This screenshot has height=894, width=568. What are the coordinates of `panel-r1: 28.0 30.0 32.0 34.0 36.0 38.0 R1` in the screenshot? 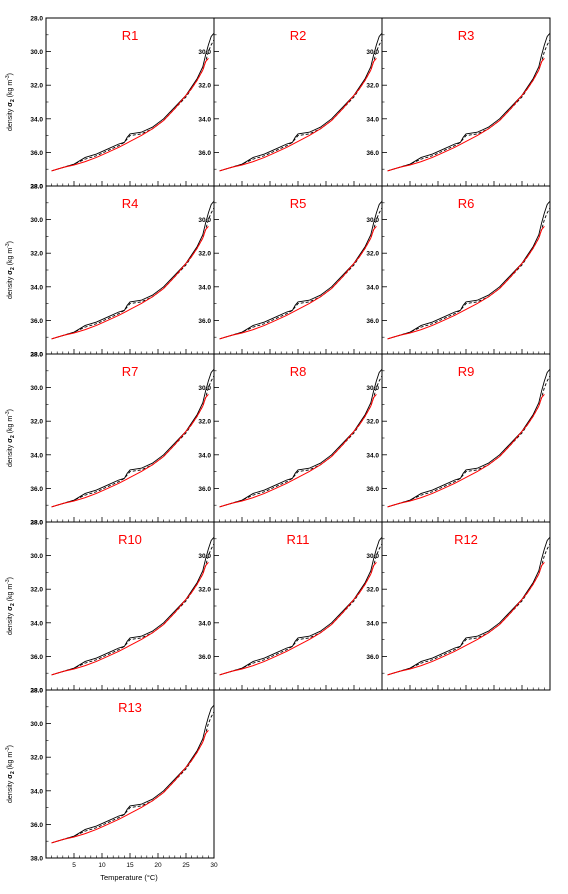 It's located at (122, 103).